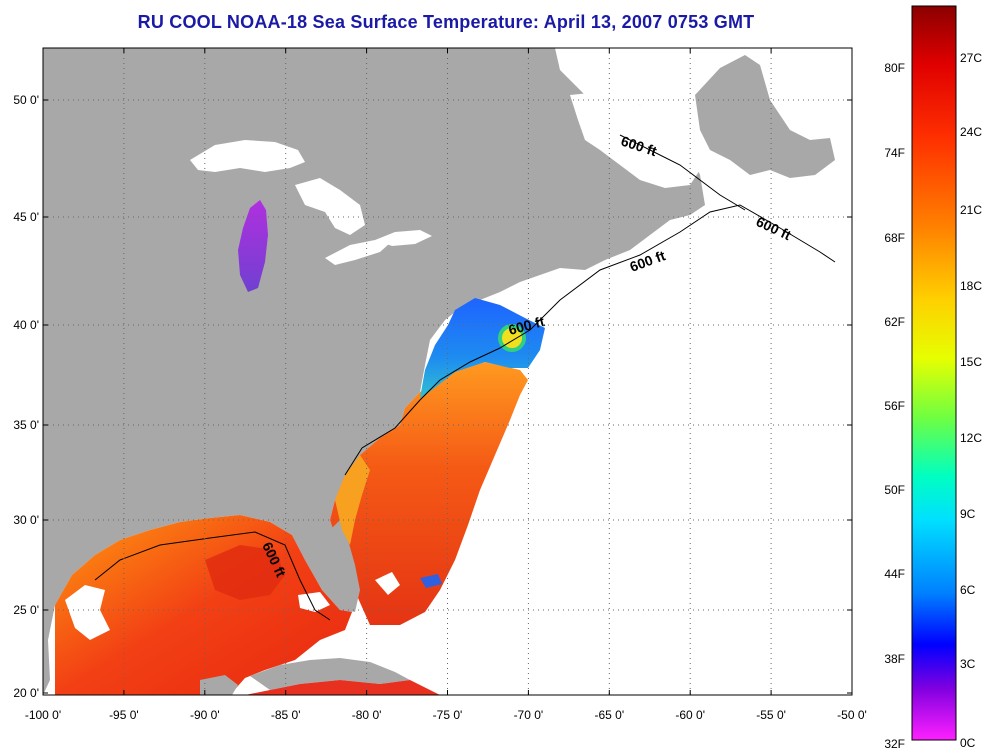 Image resolution: width=984 pixels, height=754 pixels. Describe the element at coordinates (894, 322) in the screenshot. I see `colorbar-f-label: 62F` at that location.